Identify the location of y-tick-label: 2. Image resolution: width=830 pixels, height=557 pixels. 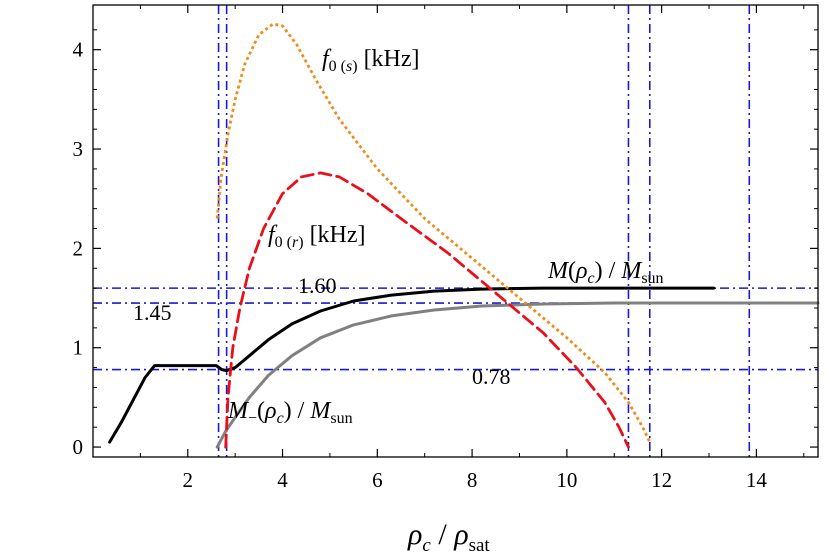
(78, 248).